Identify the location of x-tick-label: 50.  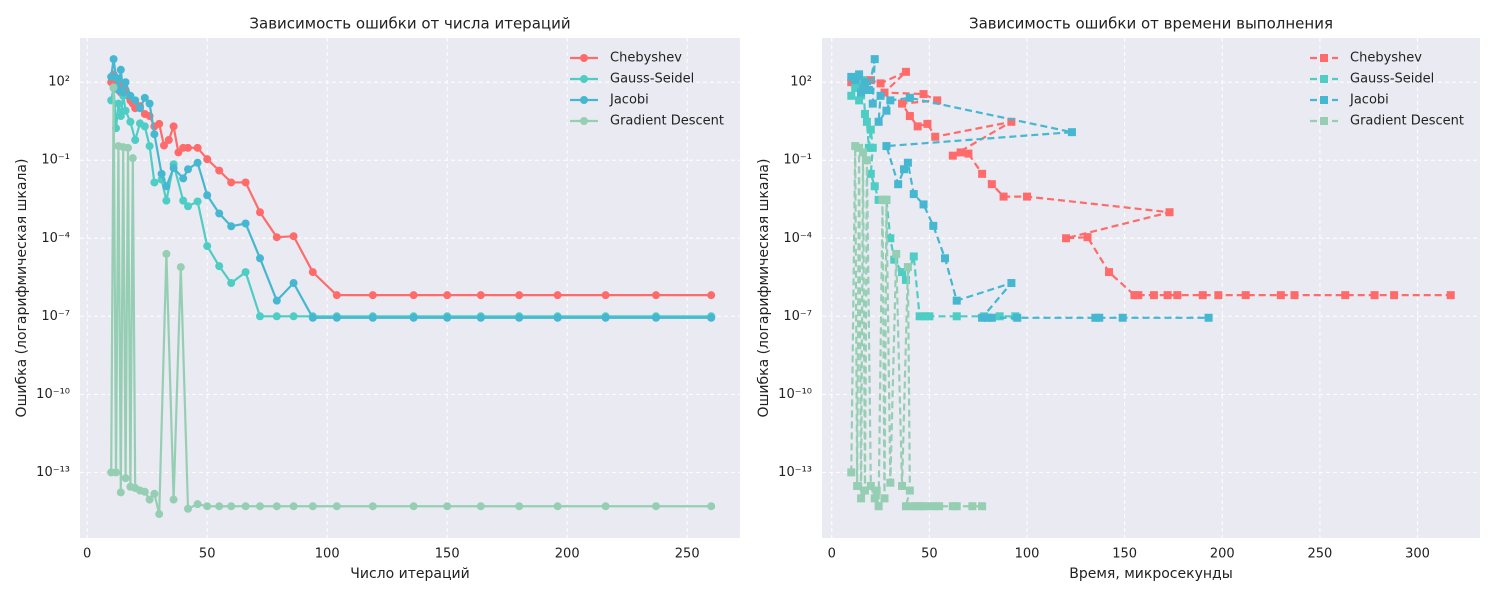
(207, 554).